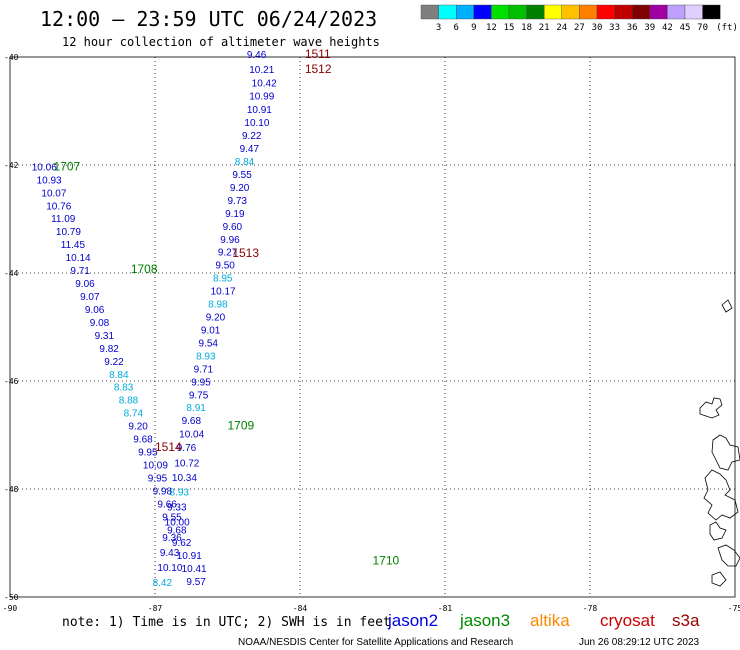  I want to click on swh-value: 9.75, so click(199, 395).